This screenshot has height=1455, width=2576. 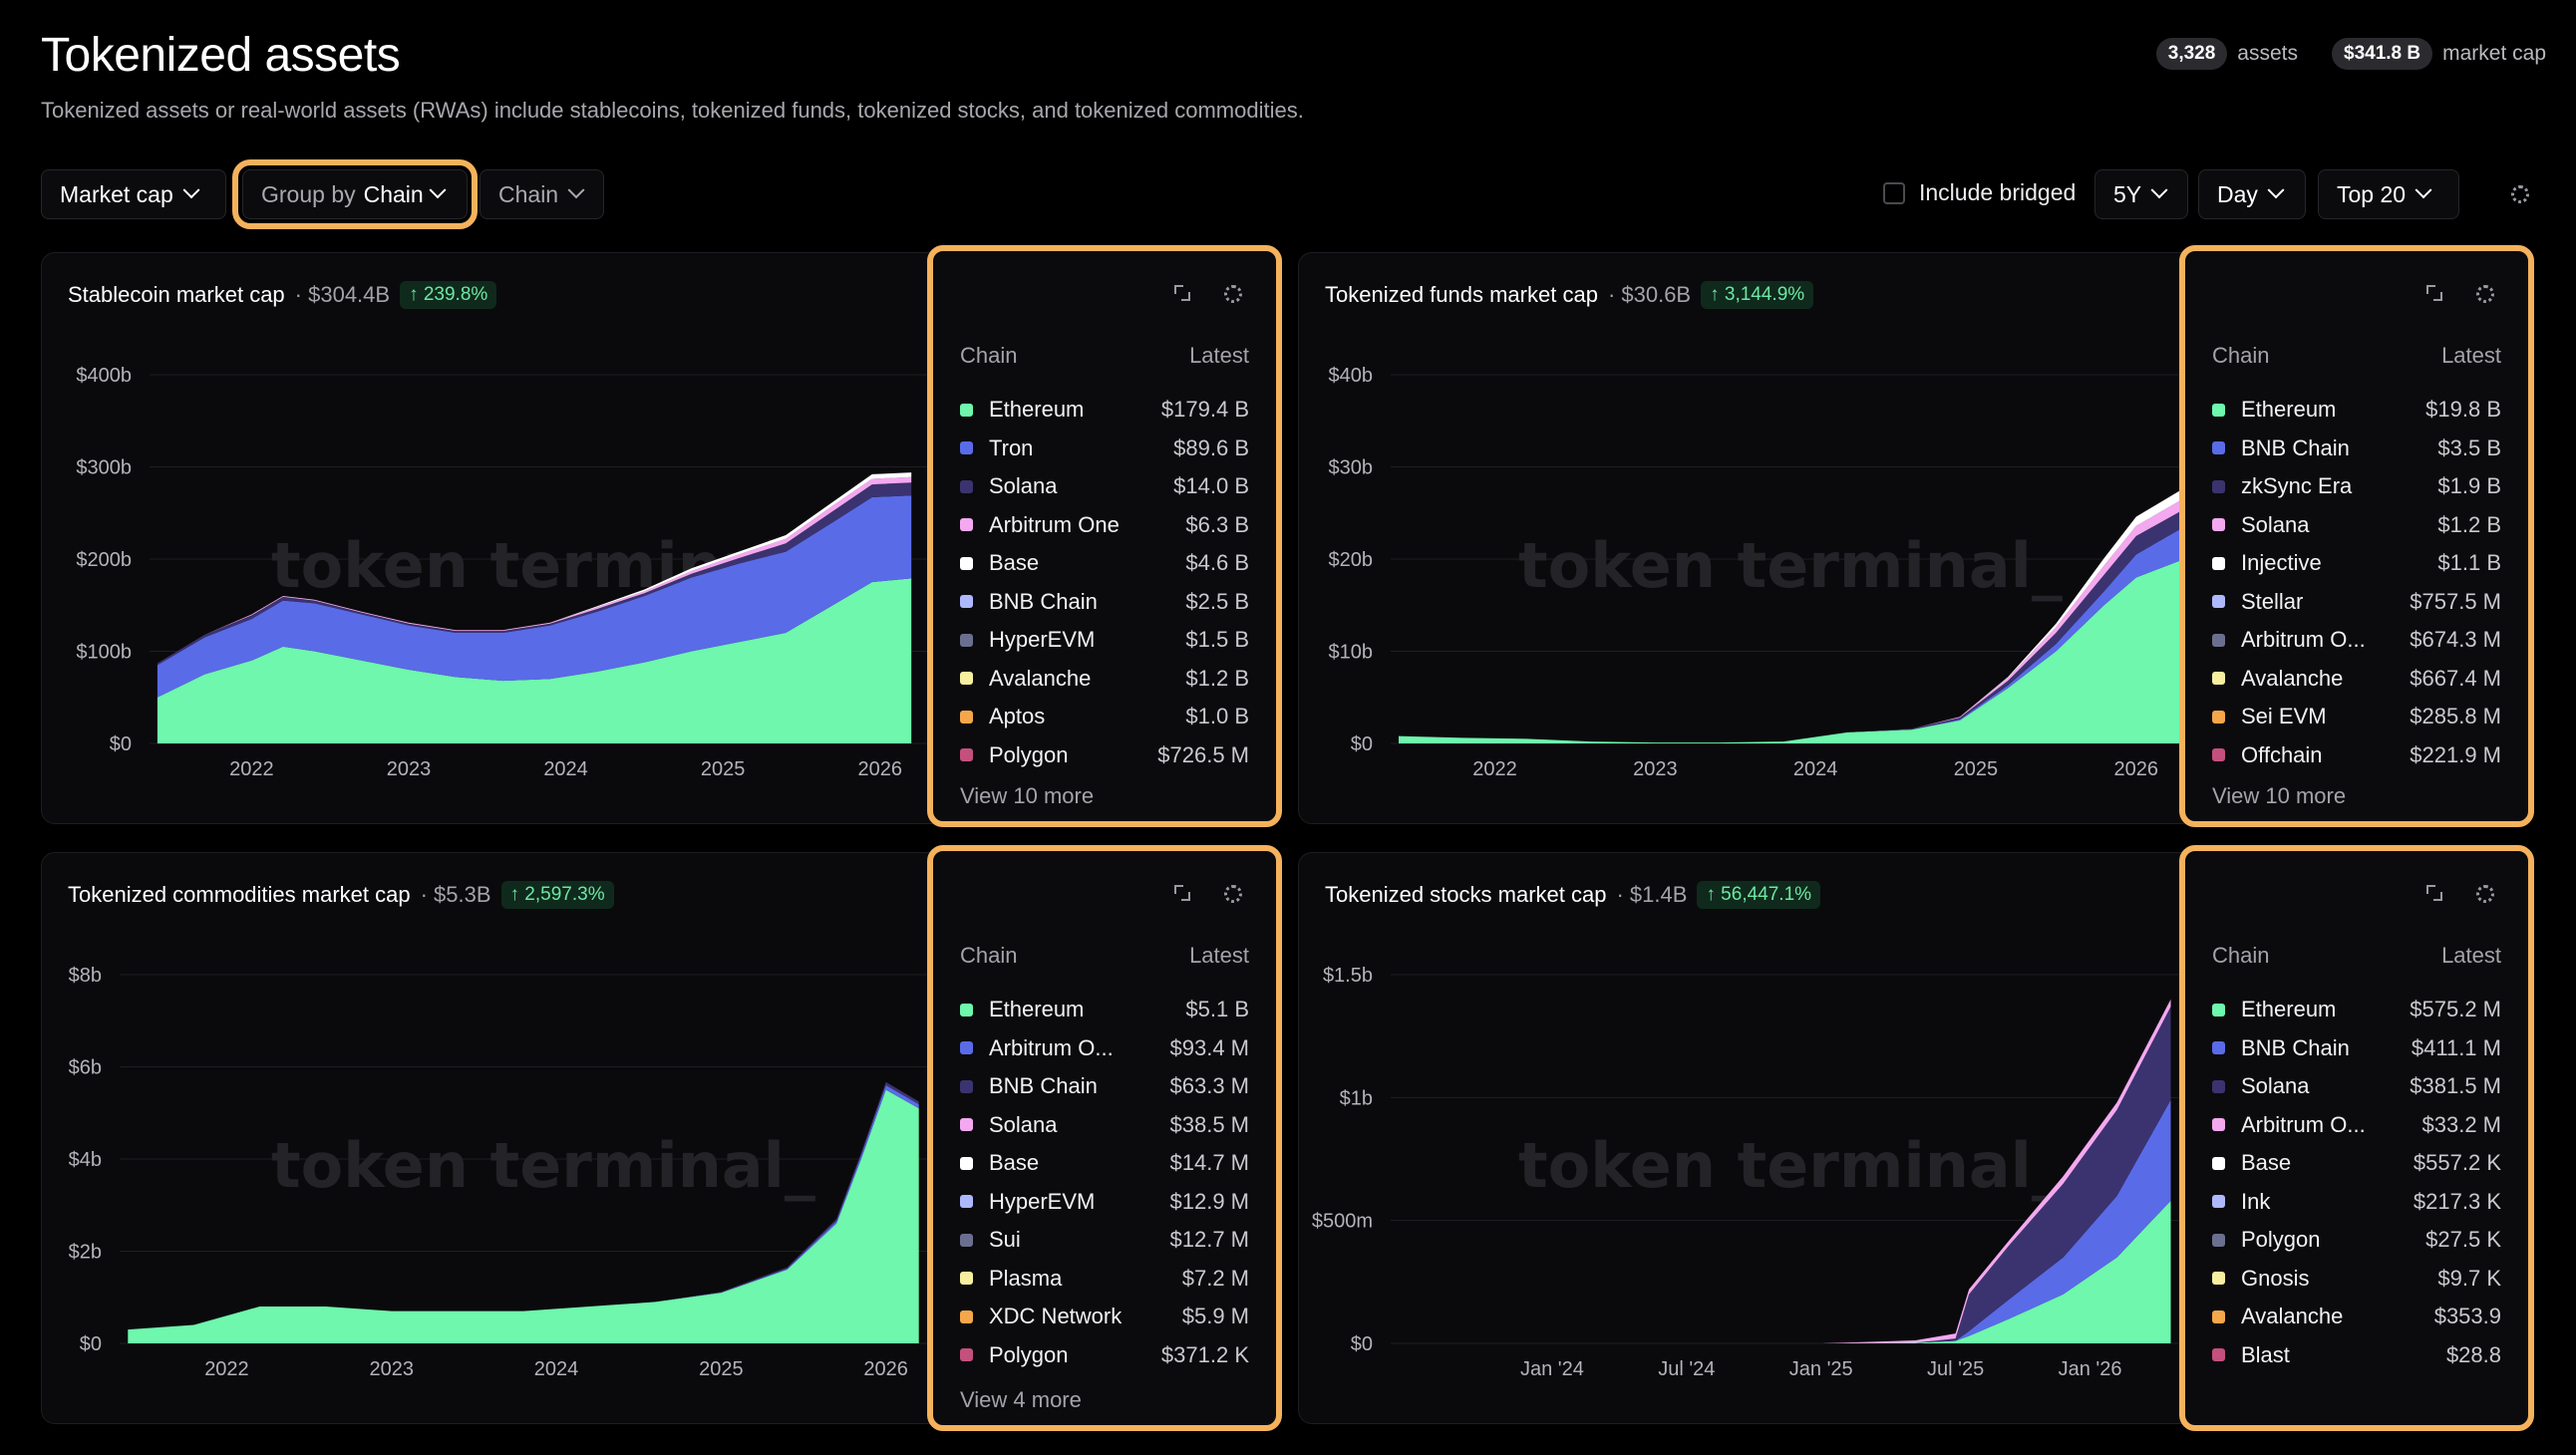 I want to click on legend-item-value: $12.7 M, so click(x=1209, y=1240).